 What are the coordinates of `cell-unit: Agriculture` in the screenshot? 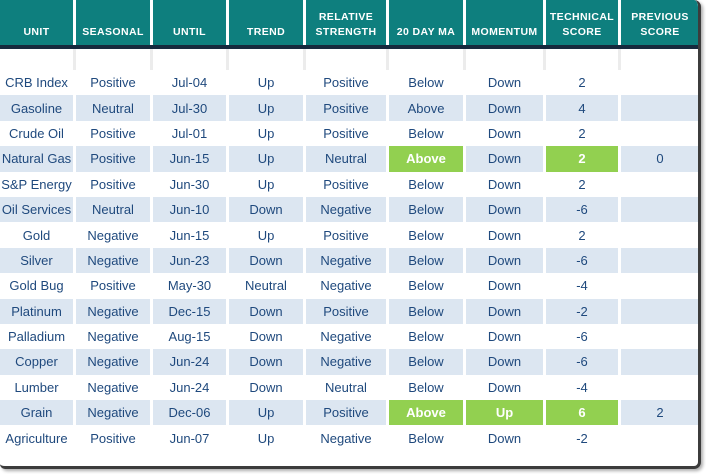 It's located at (36, 438).